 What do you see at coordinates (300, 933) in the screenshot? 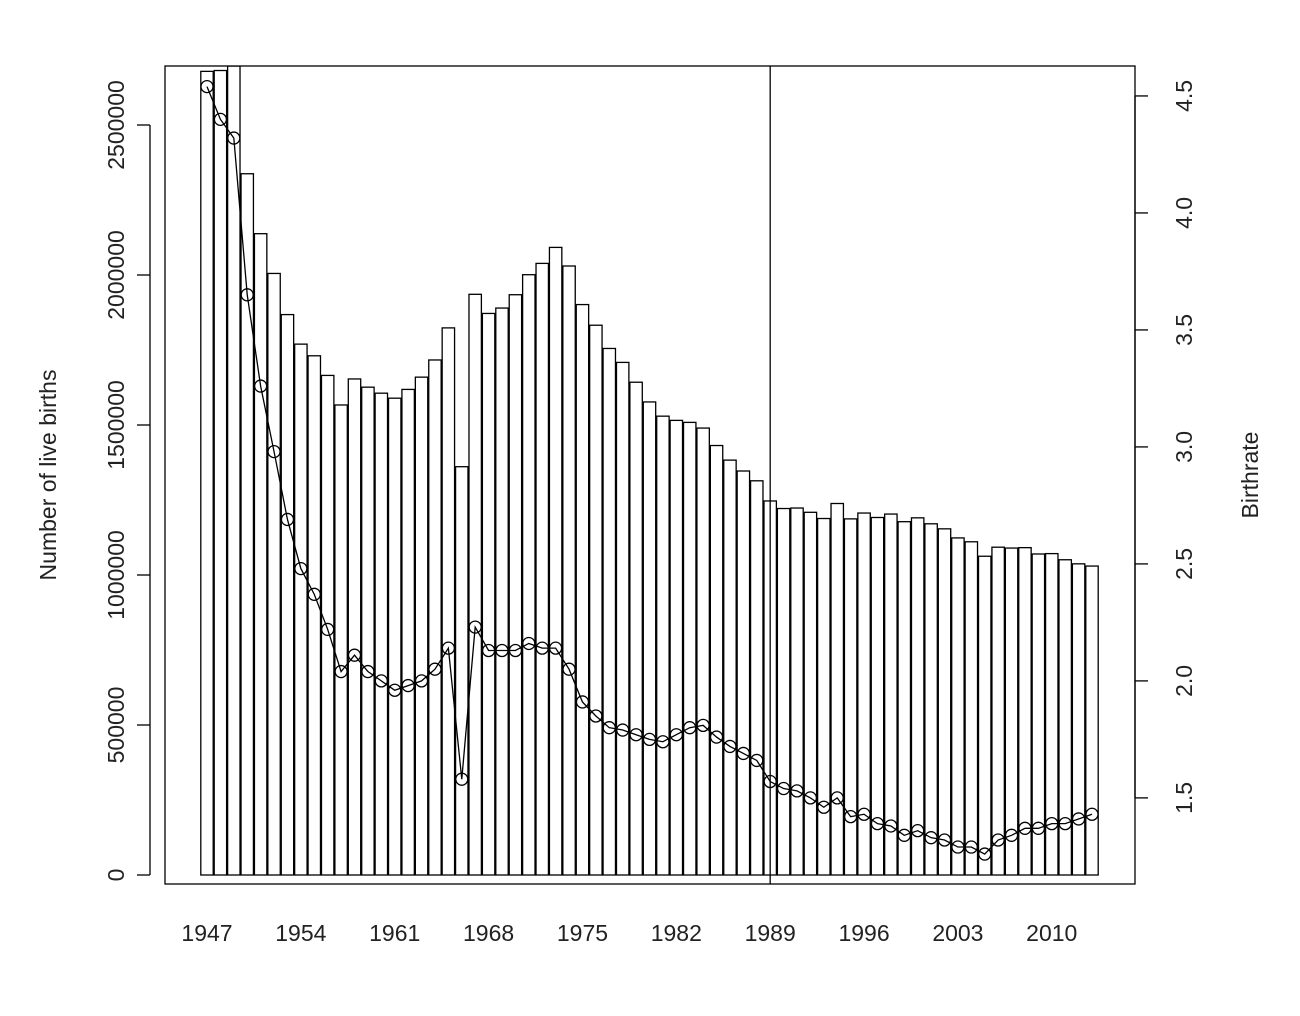
I see `x-tick-label: 1954` at bounding box center [300, 933].